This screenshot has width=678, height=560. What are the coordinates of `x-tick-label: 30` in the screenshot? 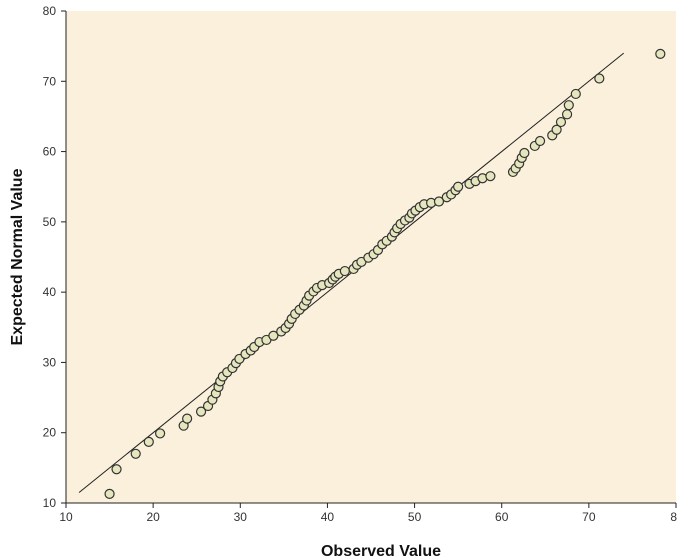 It's located at (241, 517).